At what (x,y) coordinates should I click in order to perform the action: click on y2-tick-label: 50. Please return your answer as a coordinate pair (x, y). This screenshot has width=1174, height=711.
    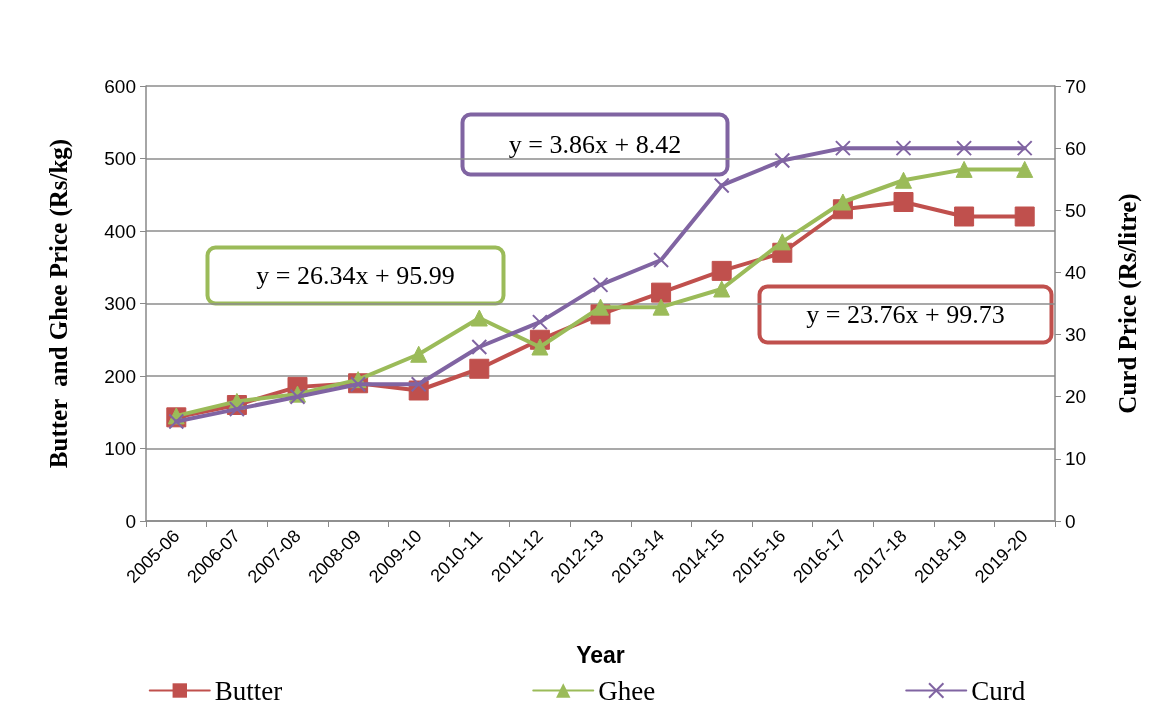
    Looking at the image, I should click on (1076, 210).